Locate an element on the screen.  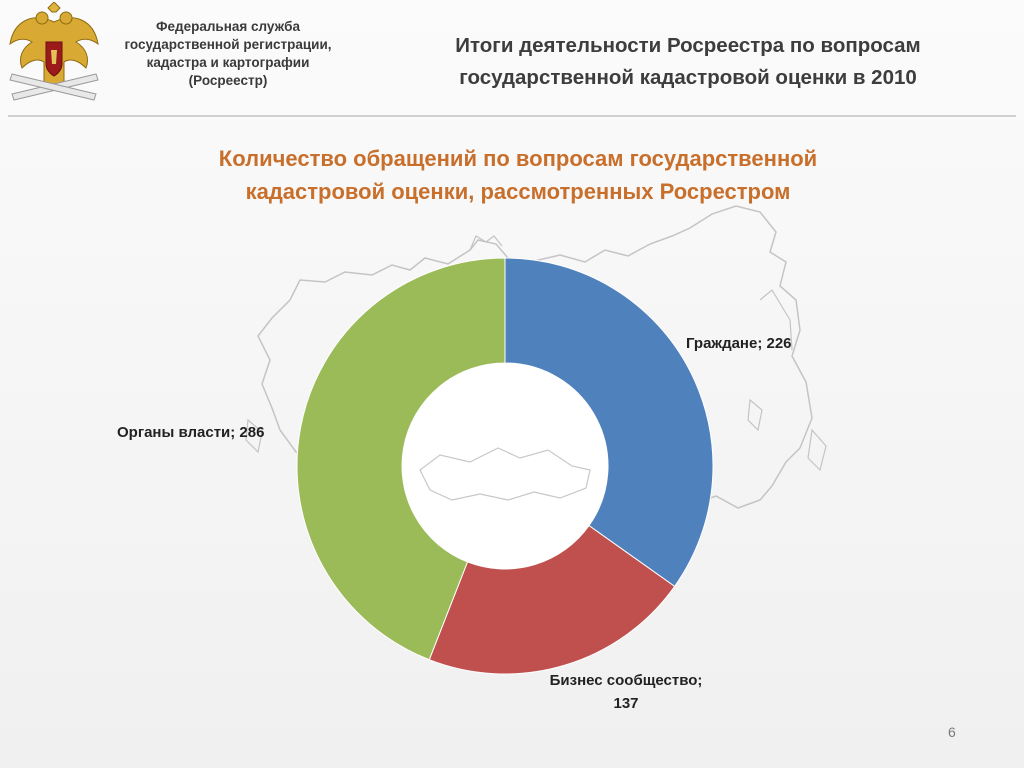
donut-hole is located at coordinates (505, 466).